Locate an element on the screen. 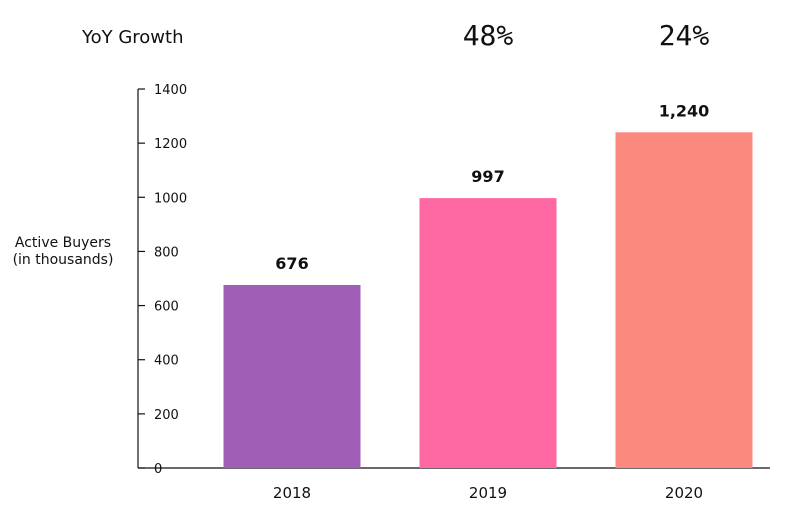  value-label-2019: 997 is located at coordinates (487, 176).